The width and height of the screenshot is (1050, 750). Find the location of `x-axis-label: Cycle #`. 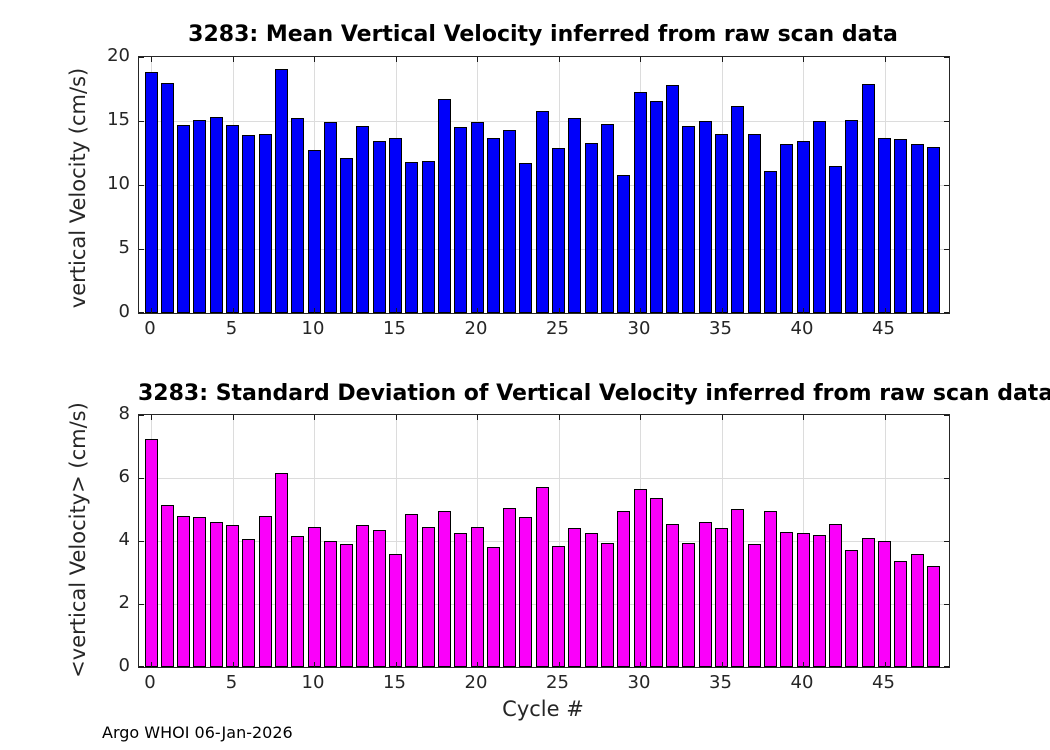

x-axis-label: Cycle # is located at coordinates (543, 709).